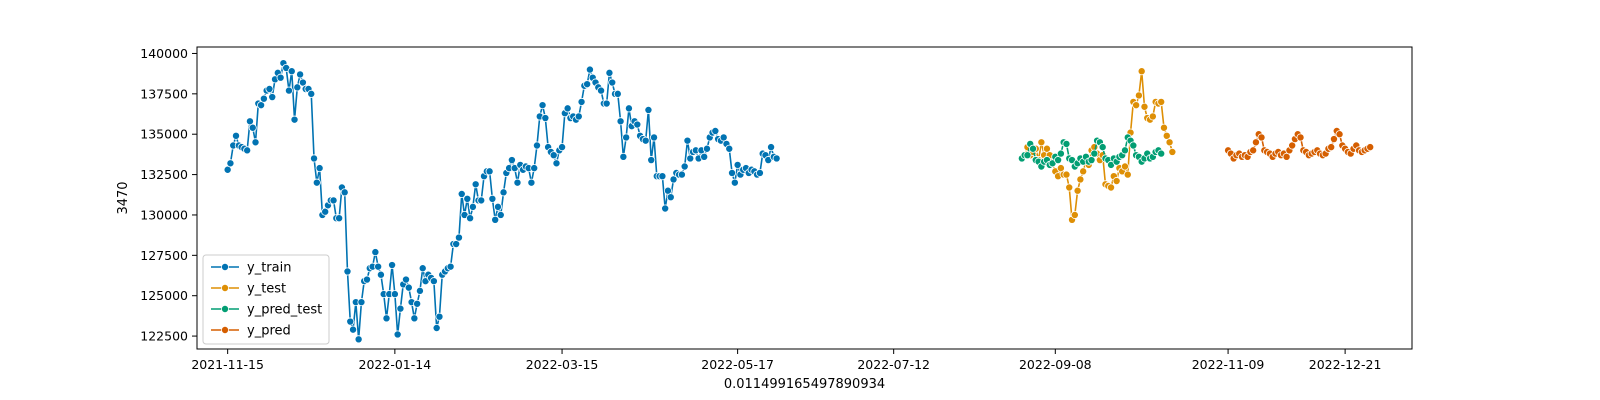  I want to click on x-tick-label: 2022-01-14, so click(395, 364).